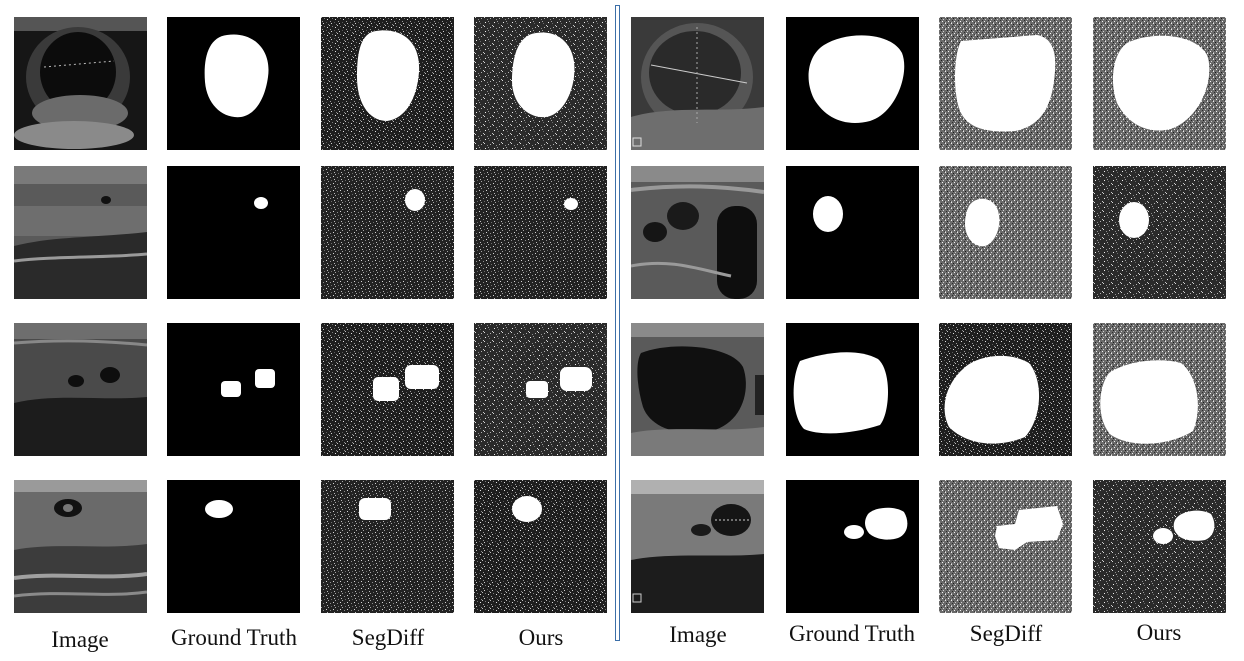  What do you see at coordinates (80, 546) in the screenshot?
I see `ultrasound-image-left-row4` at bounding box center [80, 546].